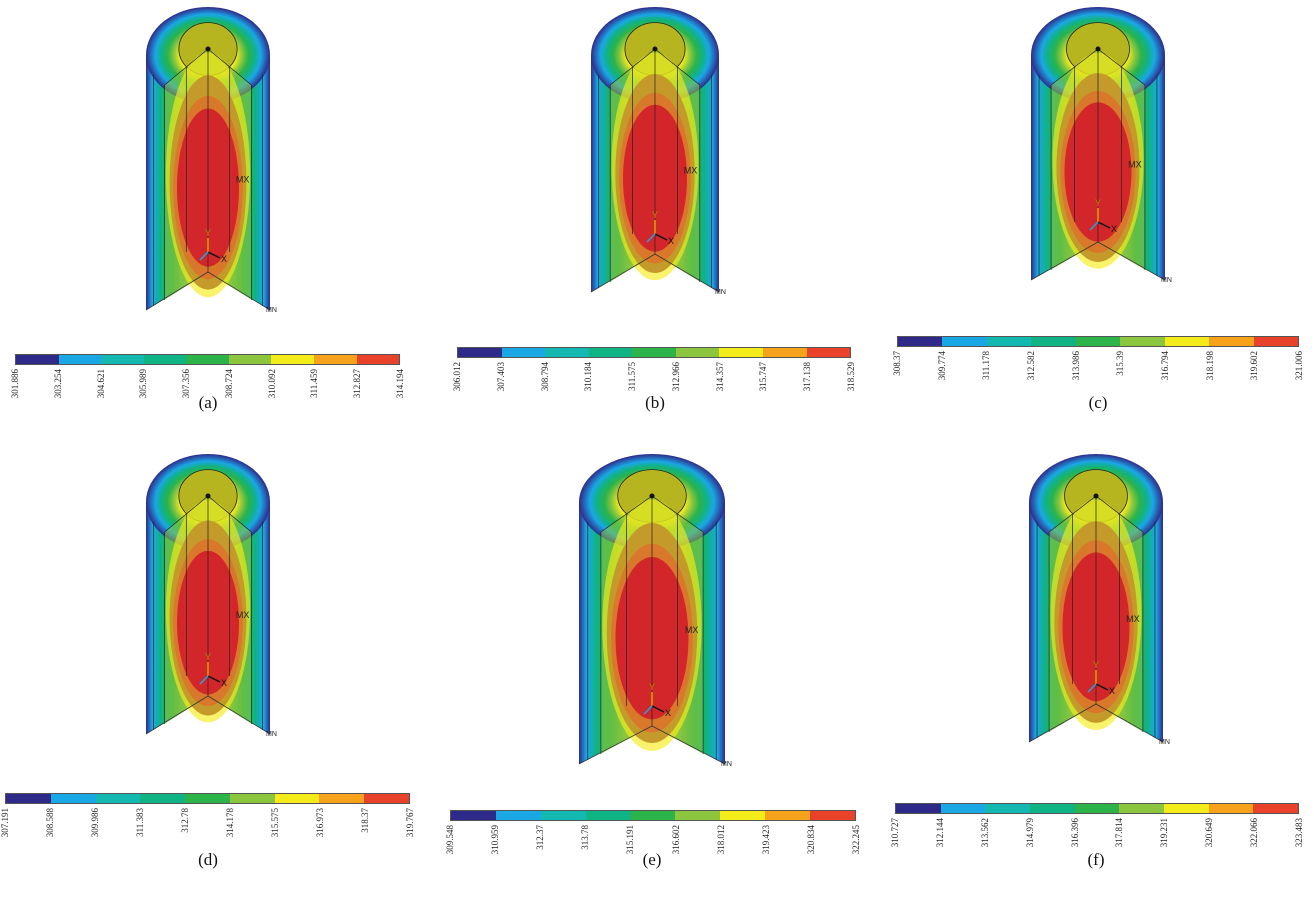 The height and width of the screenshot is (902, 1314). What do you see at coordinates (719, 377) in the screenshot?
I see `legend-tick-label: 314.357` at bounding box center [719, 377].